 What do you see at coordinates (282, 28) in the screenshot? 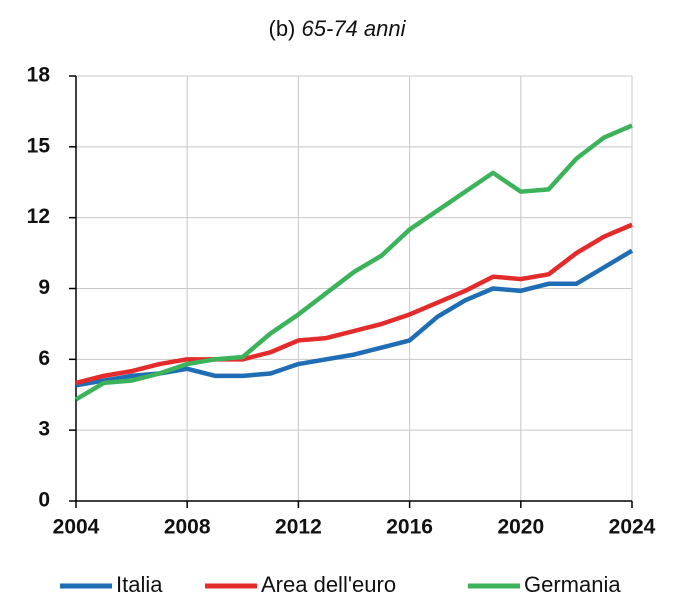
I see `panel-label: (b)` at bounding box center [282, 28].